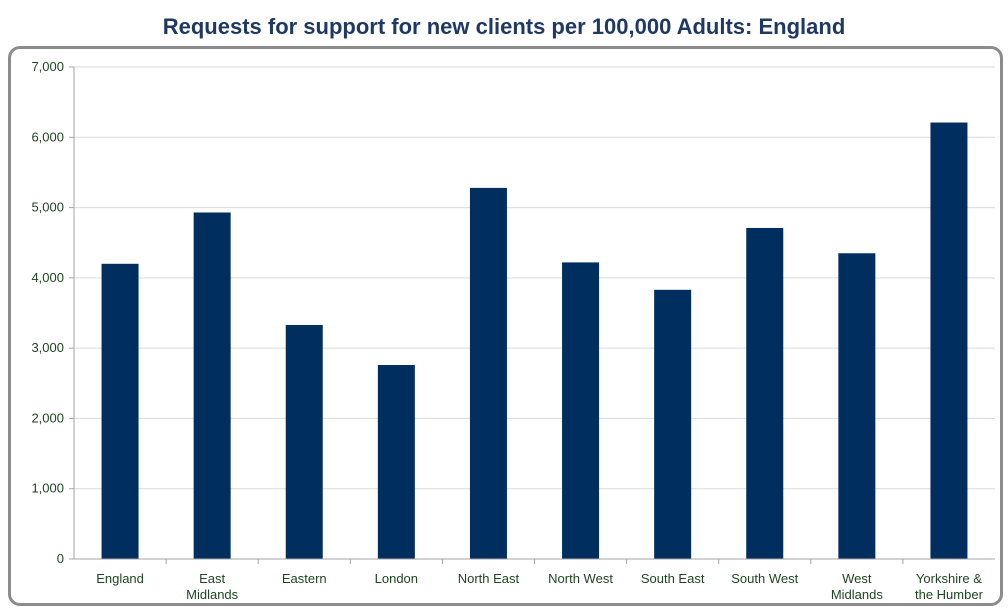 The image size is (1008, 609). Describe the element at coordinates (53, 312) in the screenshot. I see `y-axis: 0 1,000 2,000 3,000 4,000 5,000 6,000 7,000` at that location.